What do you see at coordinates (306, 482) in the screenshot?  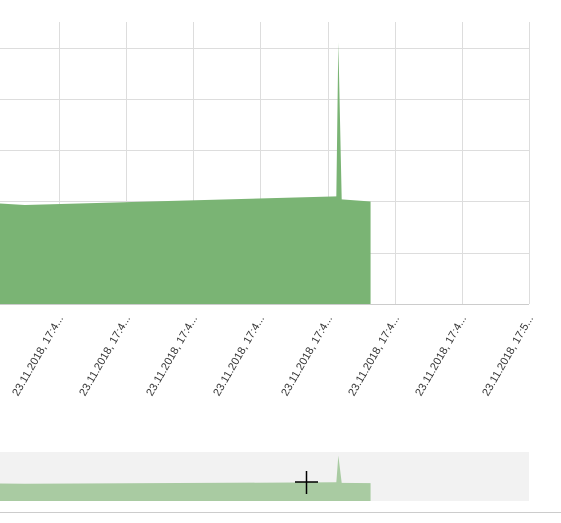 I see `crosshair-cursor` at bounding box center [306, 482].